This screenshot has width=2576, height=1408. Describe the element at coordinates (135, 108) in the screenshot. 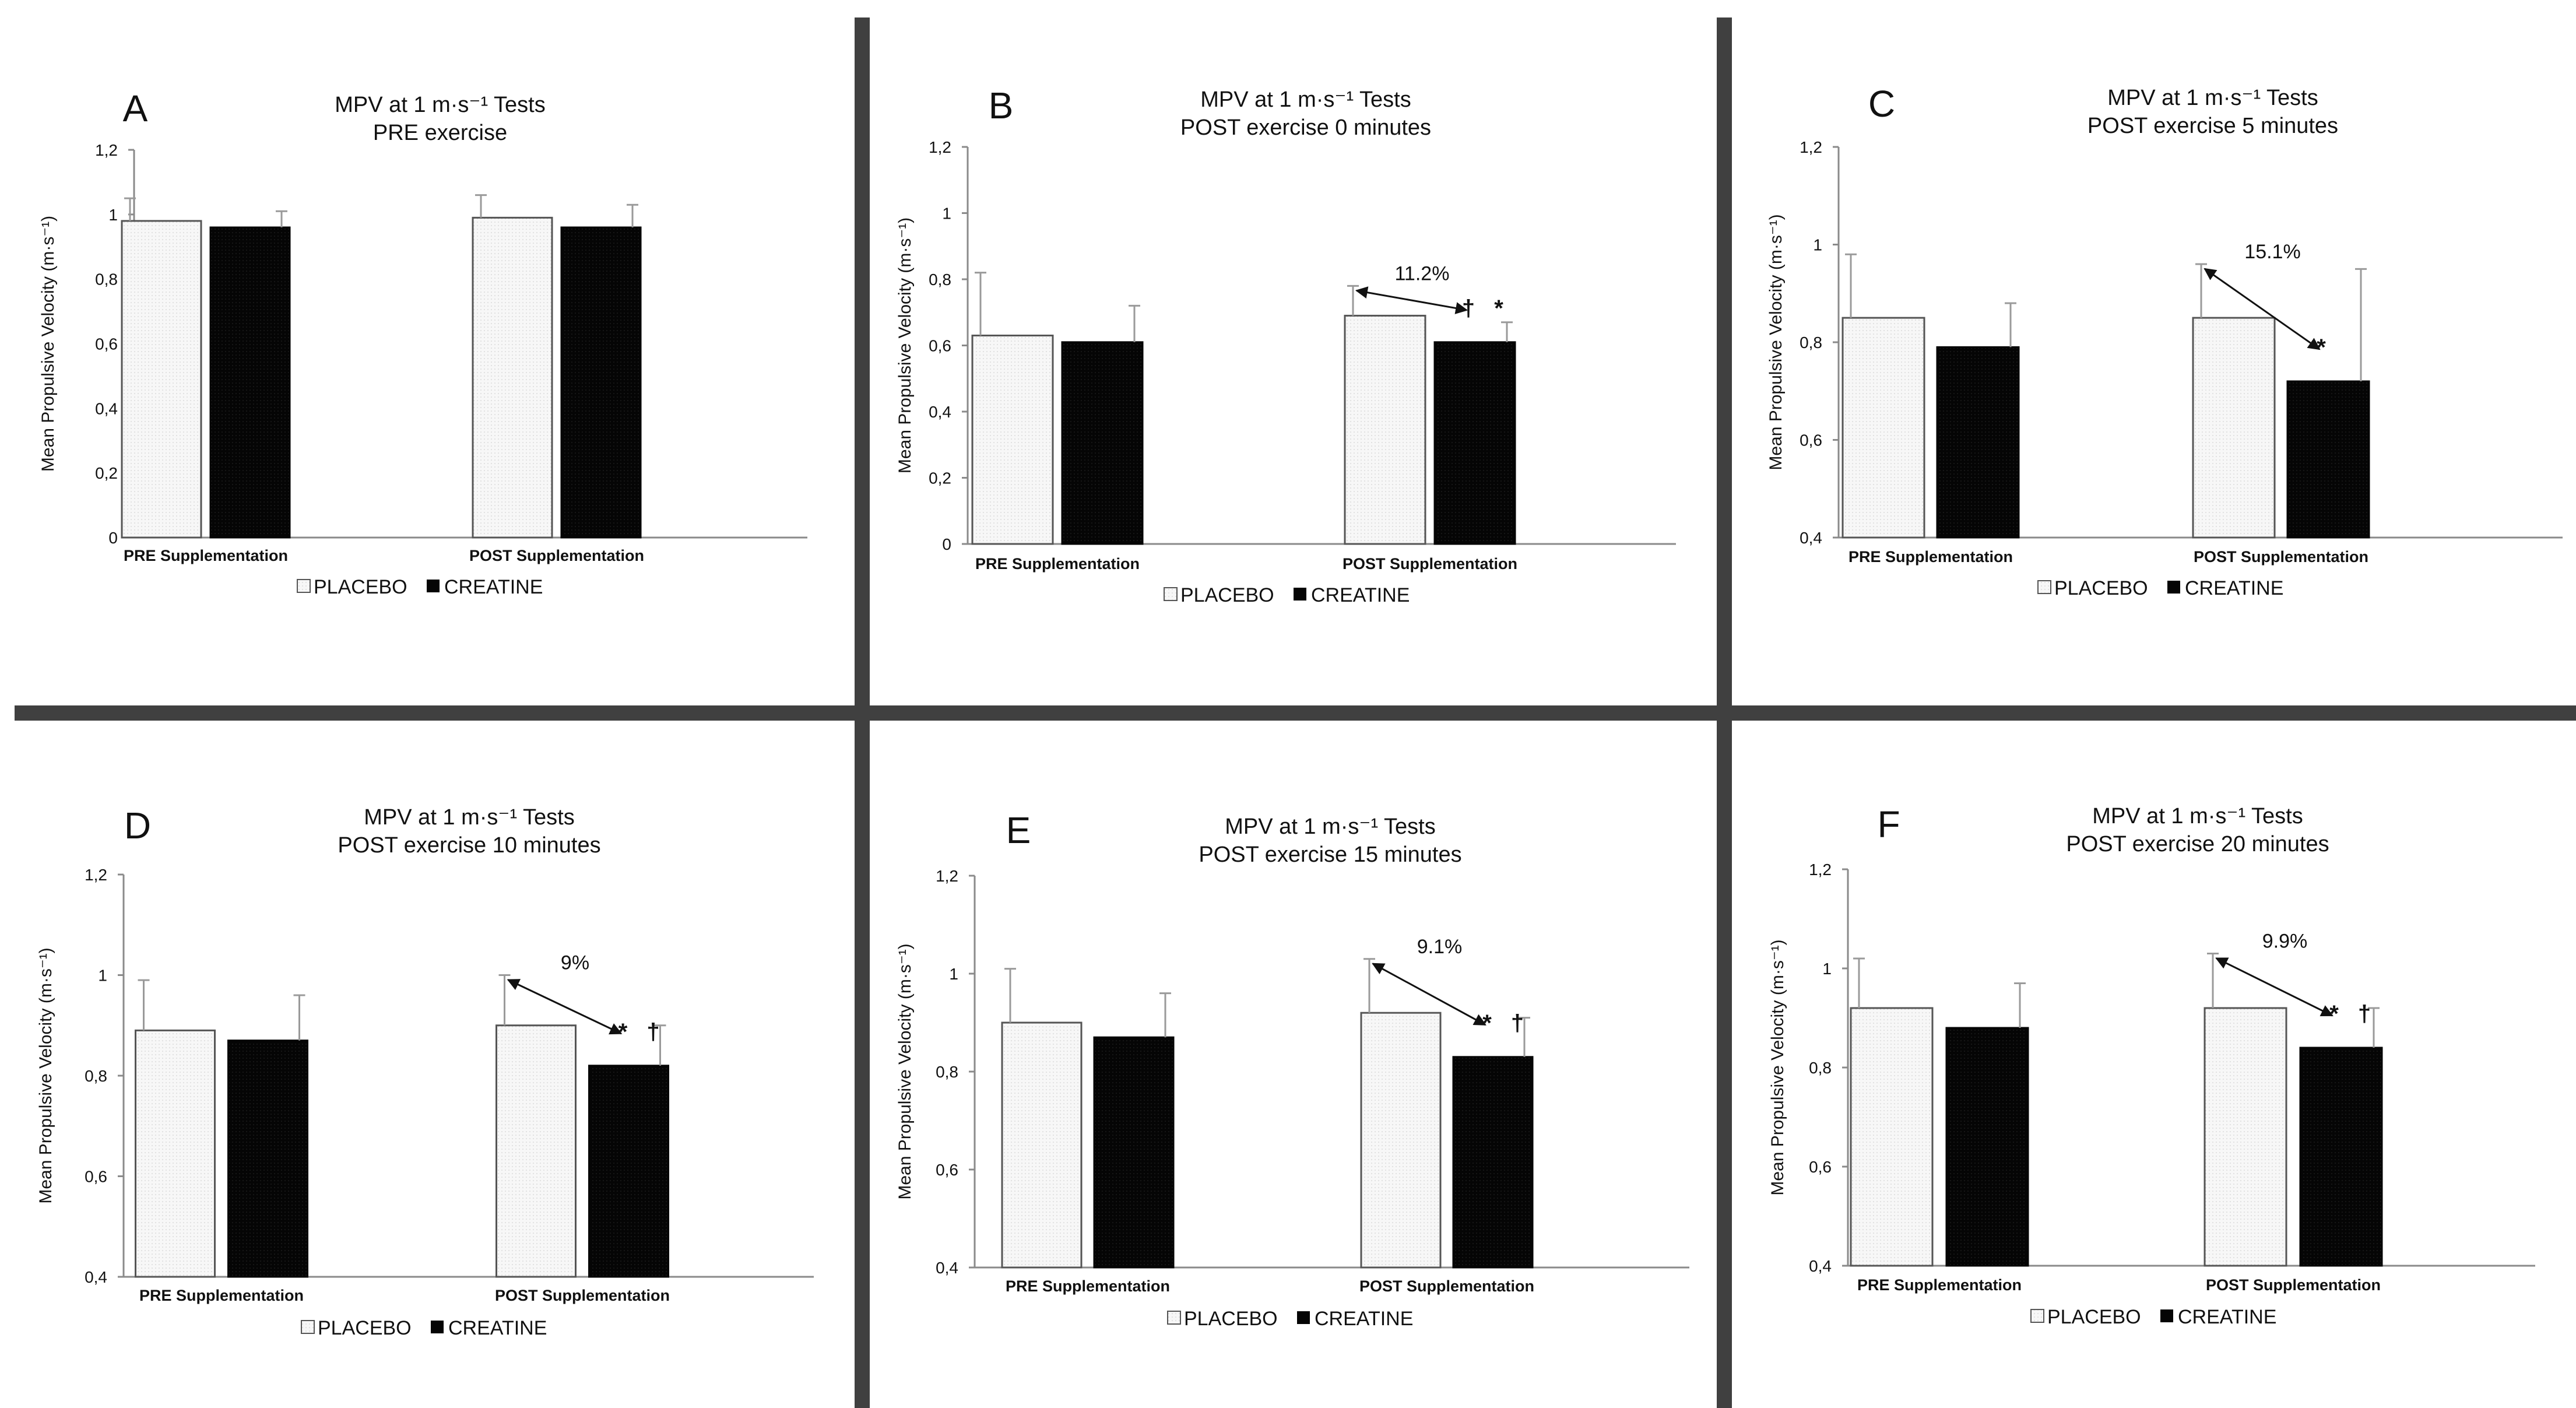

I see `panel-letter-a: A` at that location.